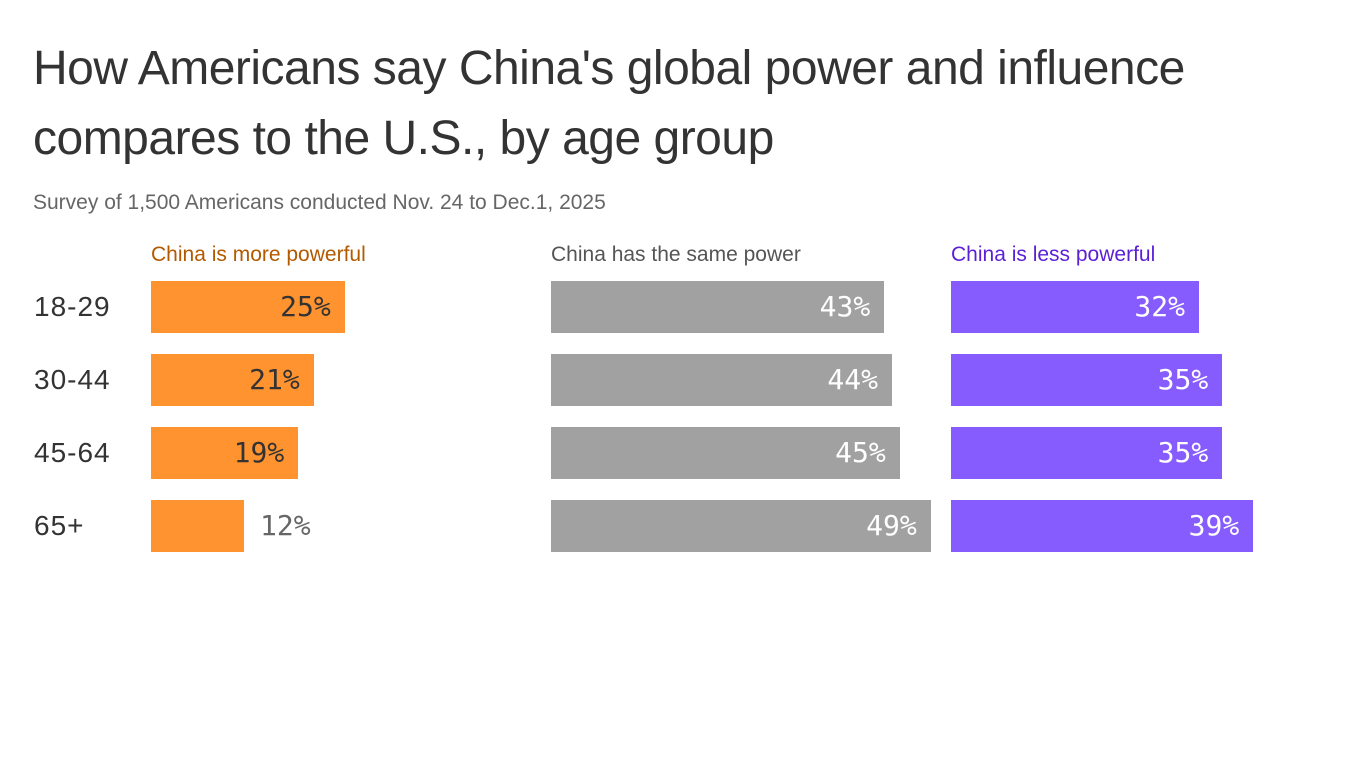 Image resolution: width=1366 pixels, height=768 pixels. I want to click on value-label: 19%, so click(259, 452).